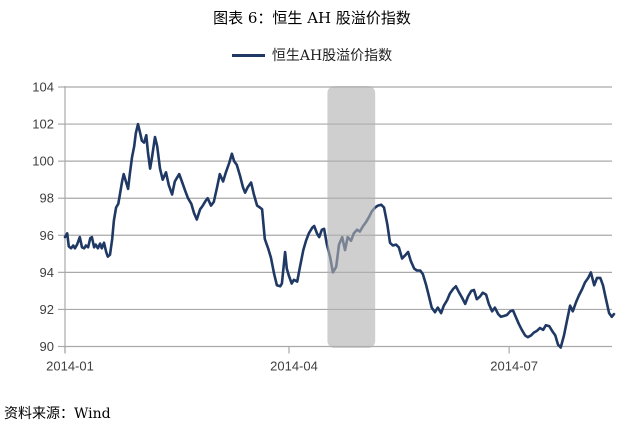  What do you see at coordinates (351, 217) in the screenshot?
I see `highlight-band` at bounding box center [351, 217].